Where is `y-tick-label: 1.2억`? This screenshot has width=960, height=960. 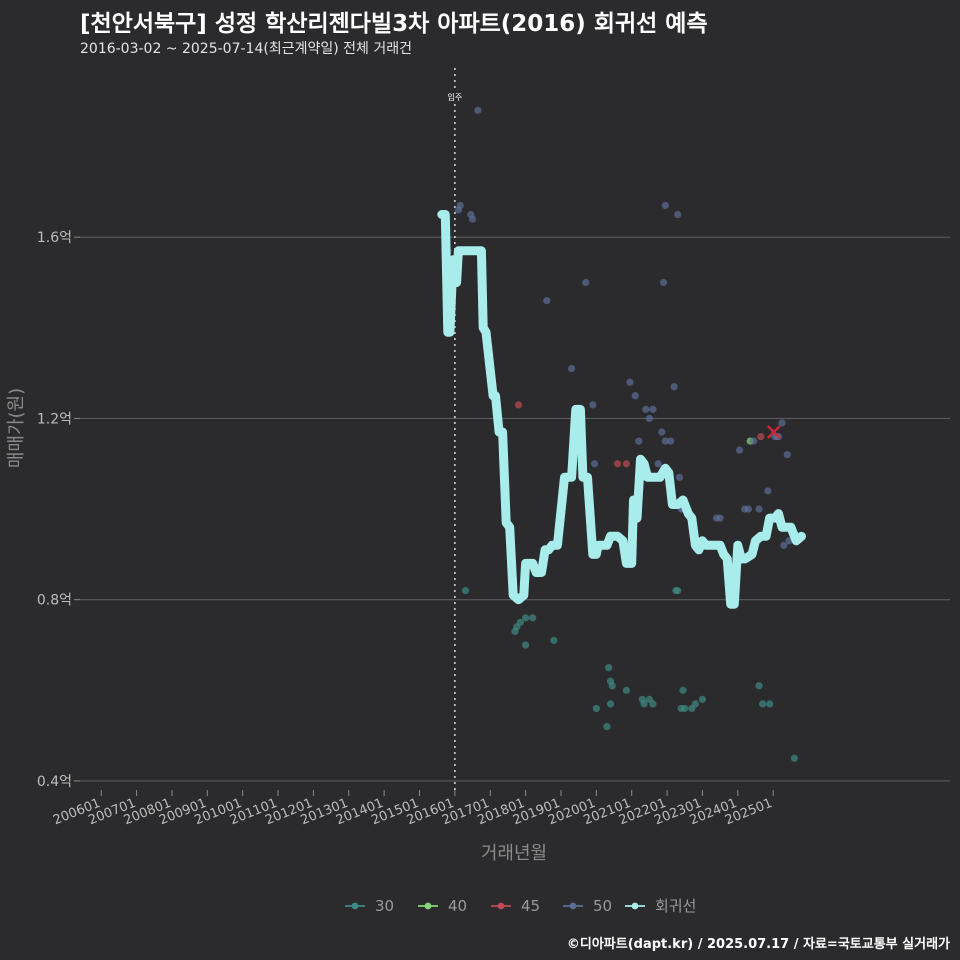 y-tick-label: 1.2억 is located at coordinates (54, 419).